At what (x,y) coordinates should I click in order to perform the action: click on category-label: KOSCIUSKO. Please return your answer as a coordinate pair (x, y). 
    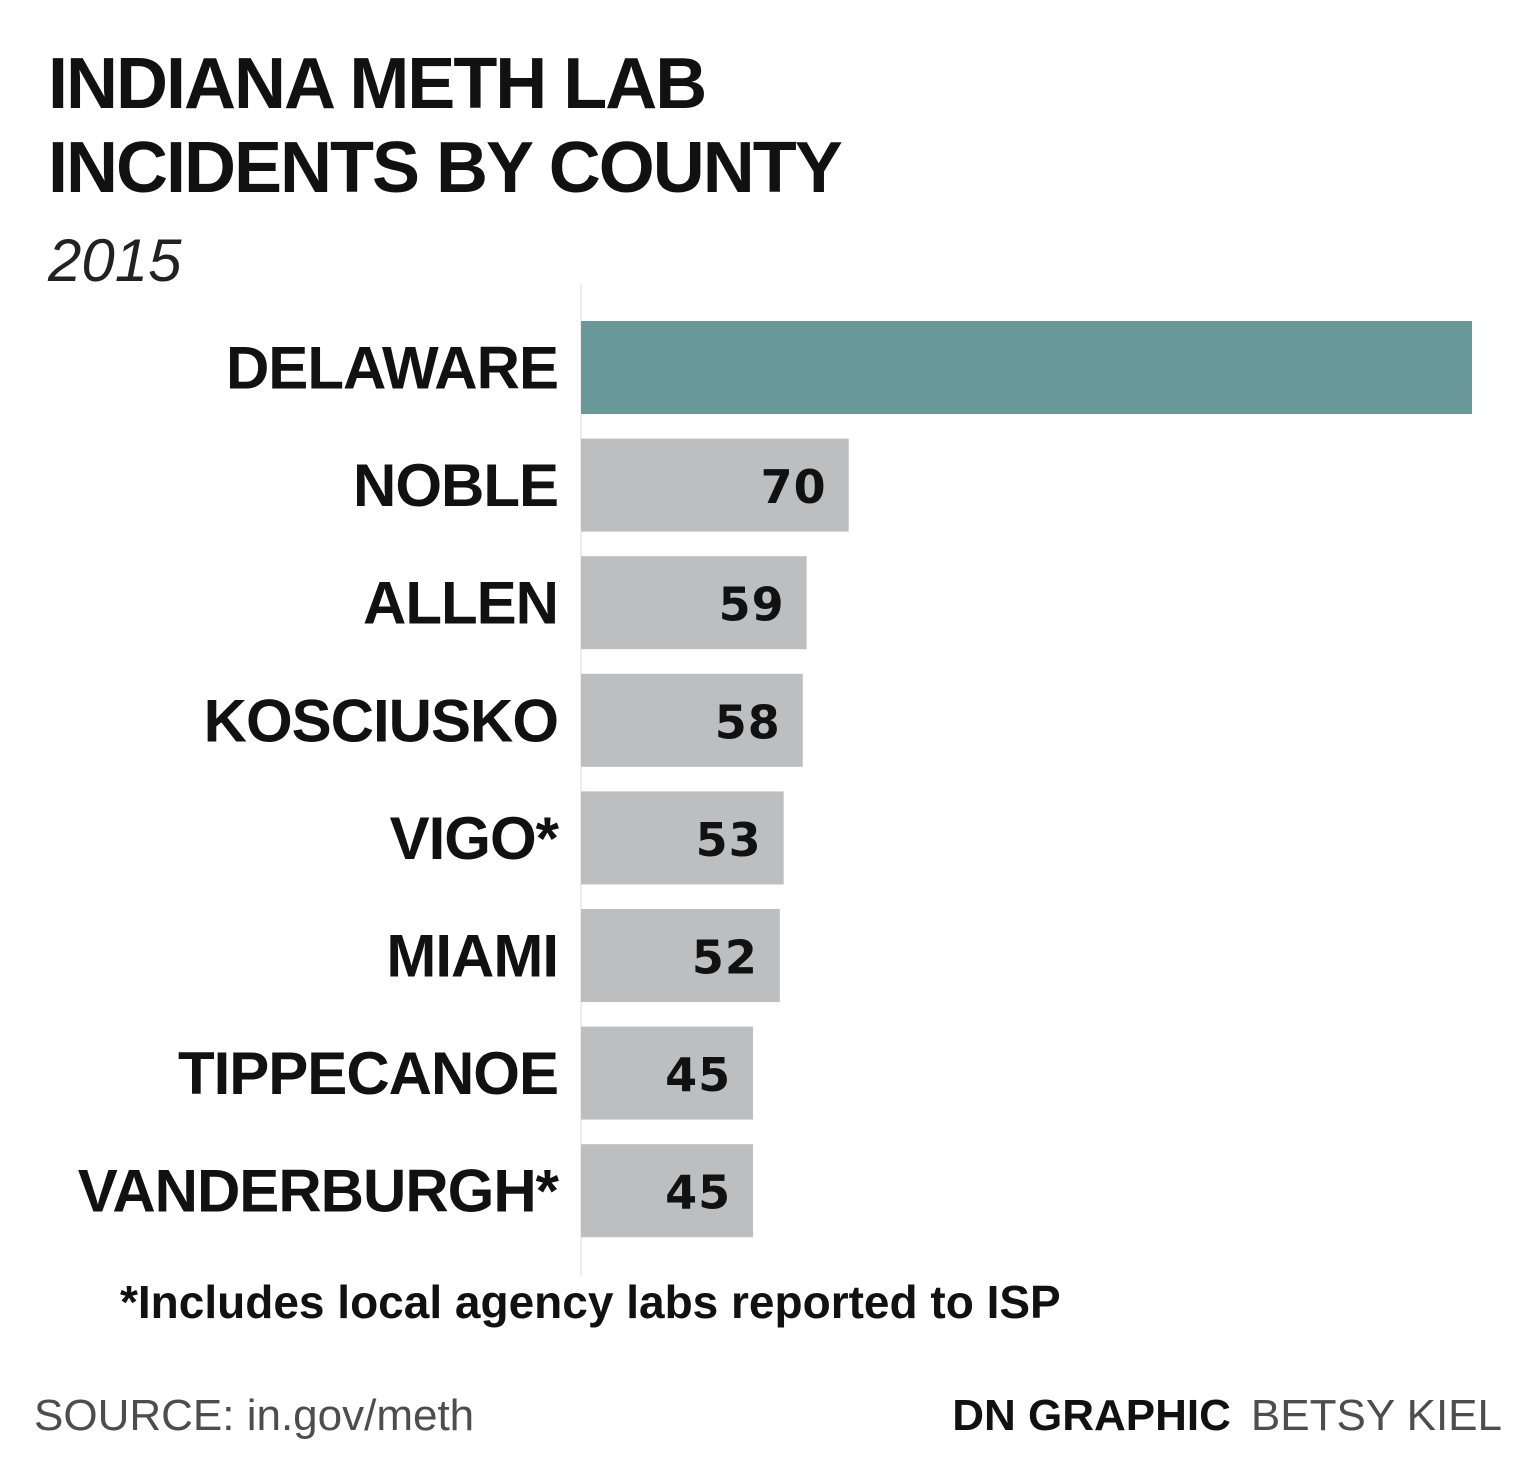
    Looking at the image, I should click on (381, 720).